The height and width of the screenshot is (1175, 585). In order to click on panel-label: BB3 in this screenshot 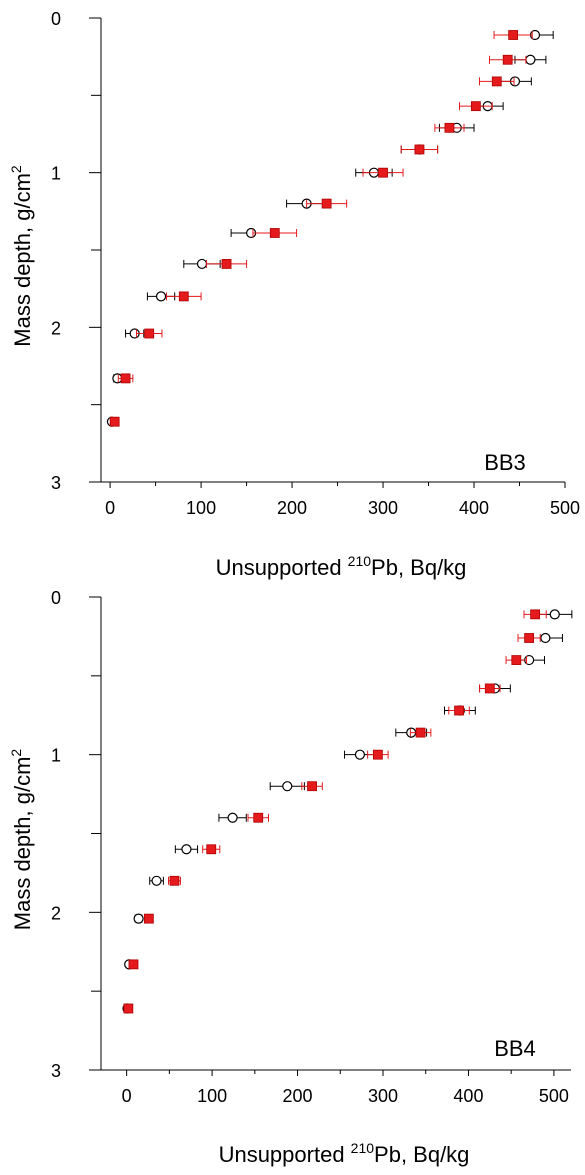, I will do `click(505, 462)`.